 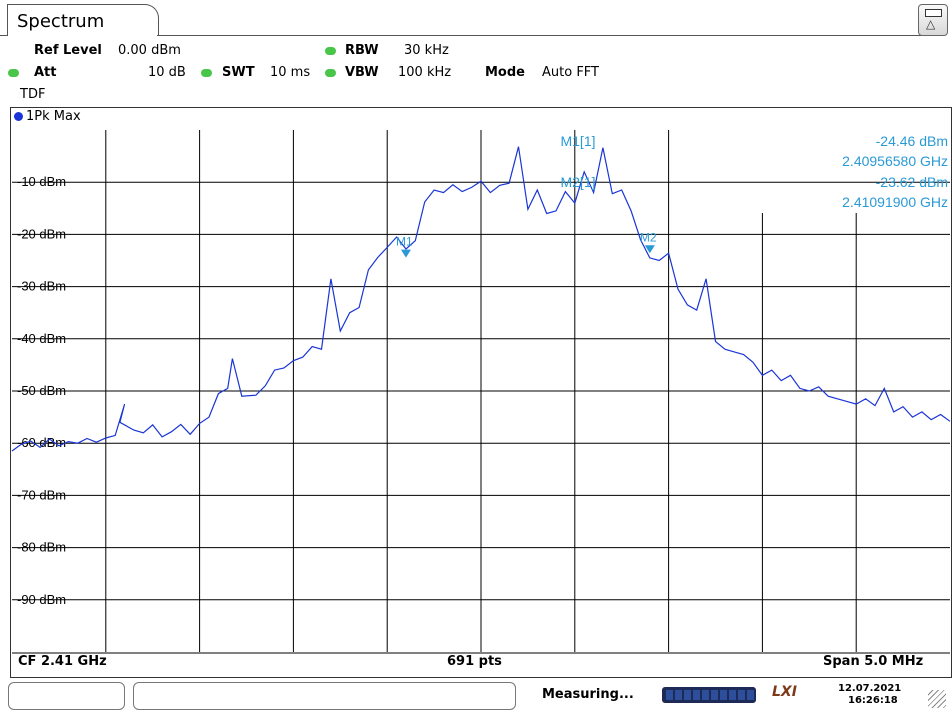 I want to click on triangle-up-icon: △, so click(x=931, y=24).